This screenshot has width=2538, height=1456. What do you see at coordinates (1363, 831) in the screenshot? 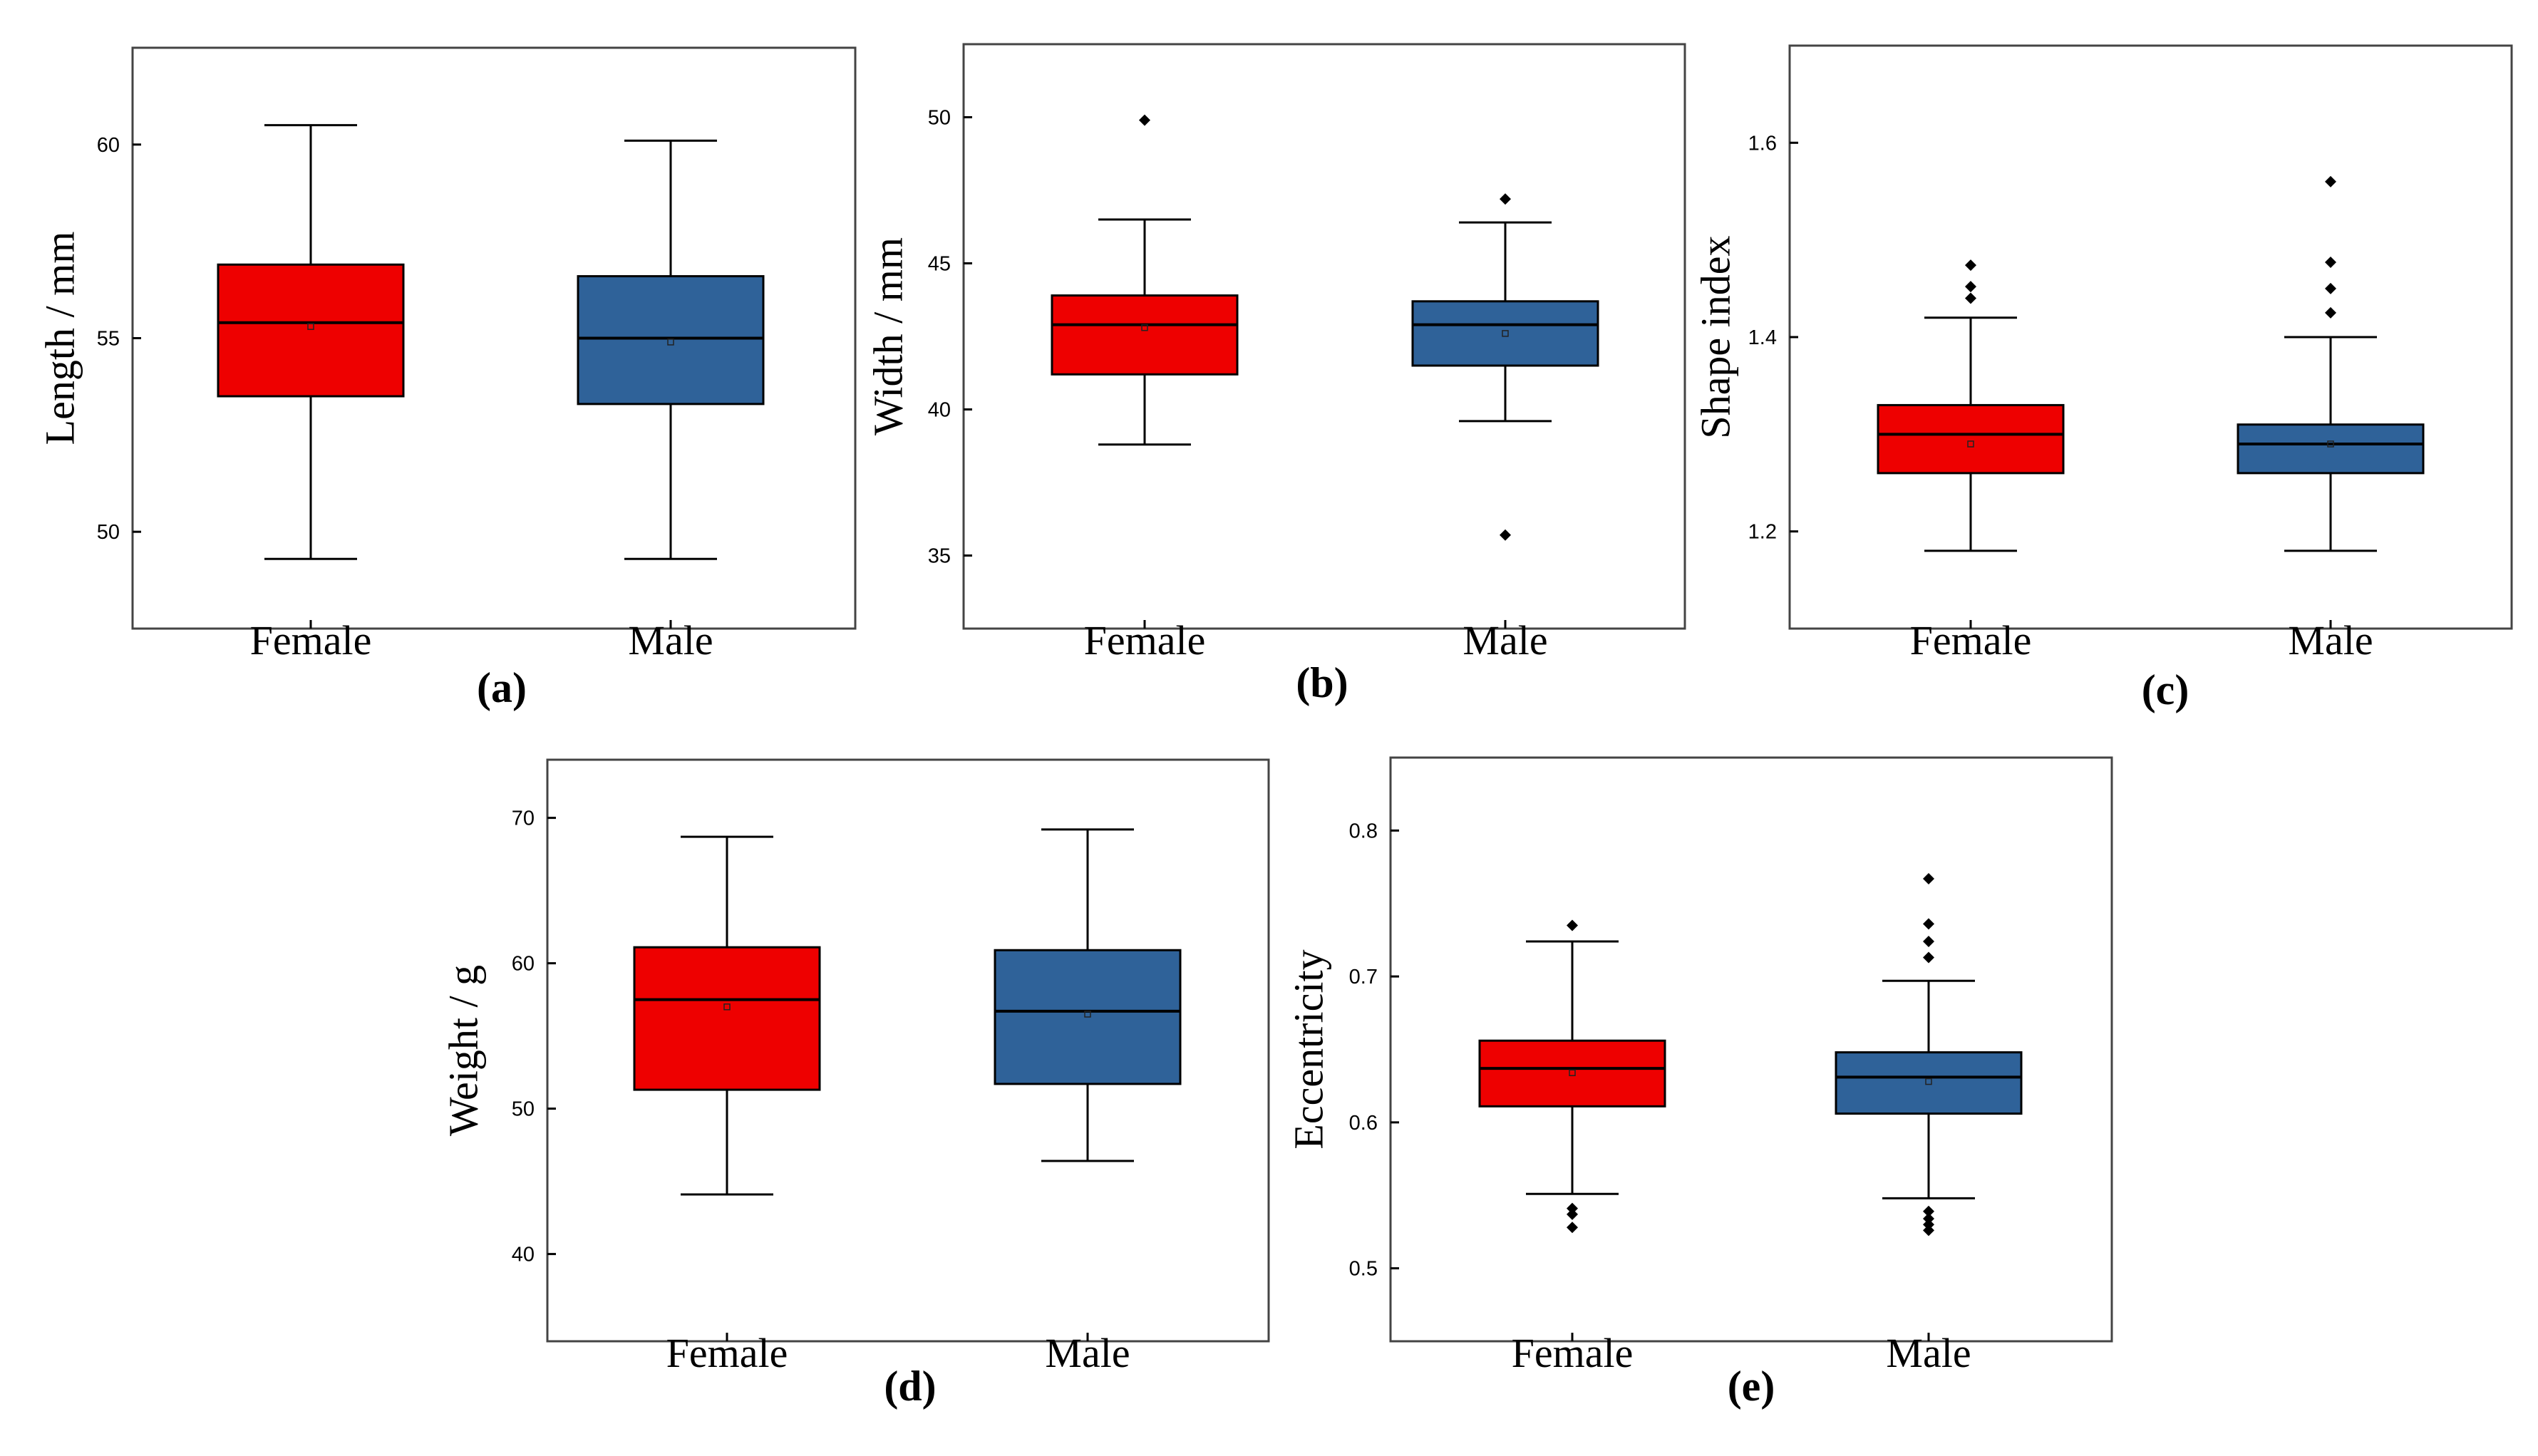
I see `y-tick-label: 0.8` at bounding box center [1363, 831].